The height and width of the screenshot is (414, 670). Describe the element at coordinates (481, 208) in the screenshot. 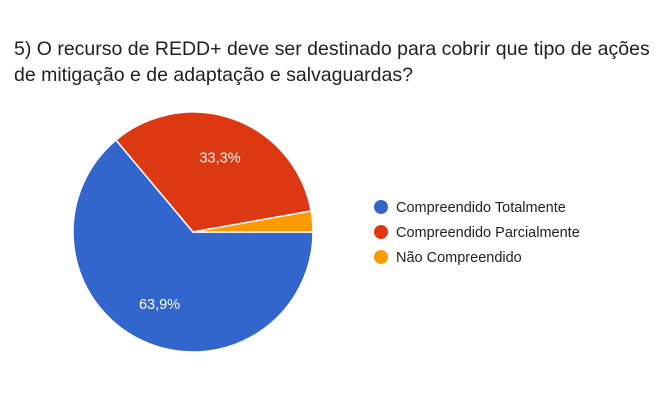

I see `legend-label-0: Compreendido Totalmente` at that location.